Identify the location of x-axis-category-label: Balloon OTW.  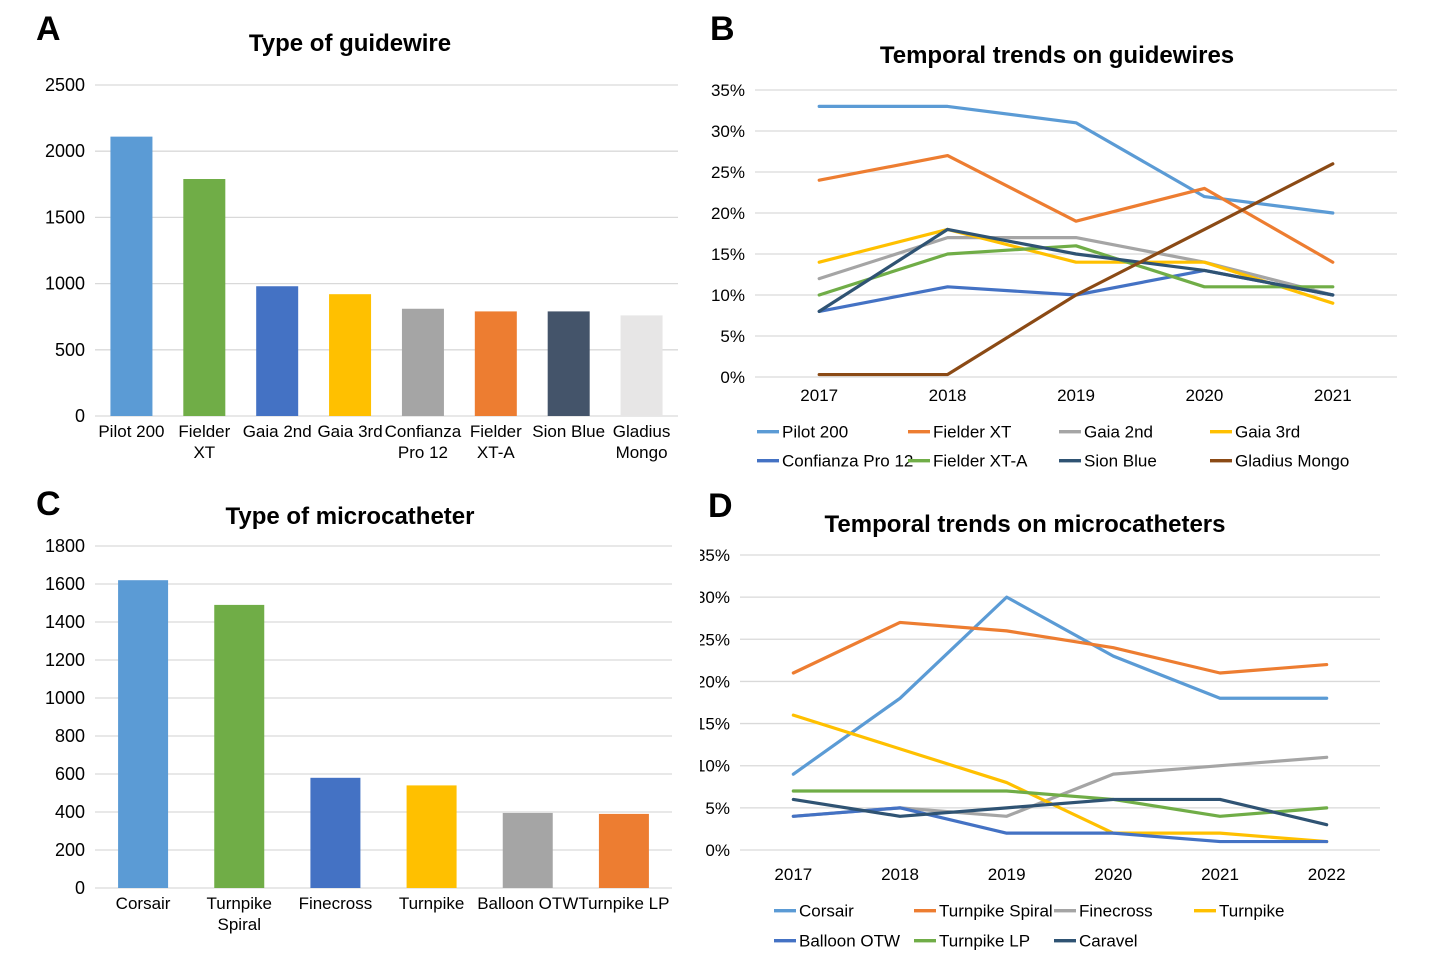
(527, 903).